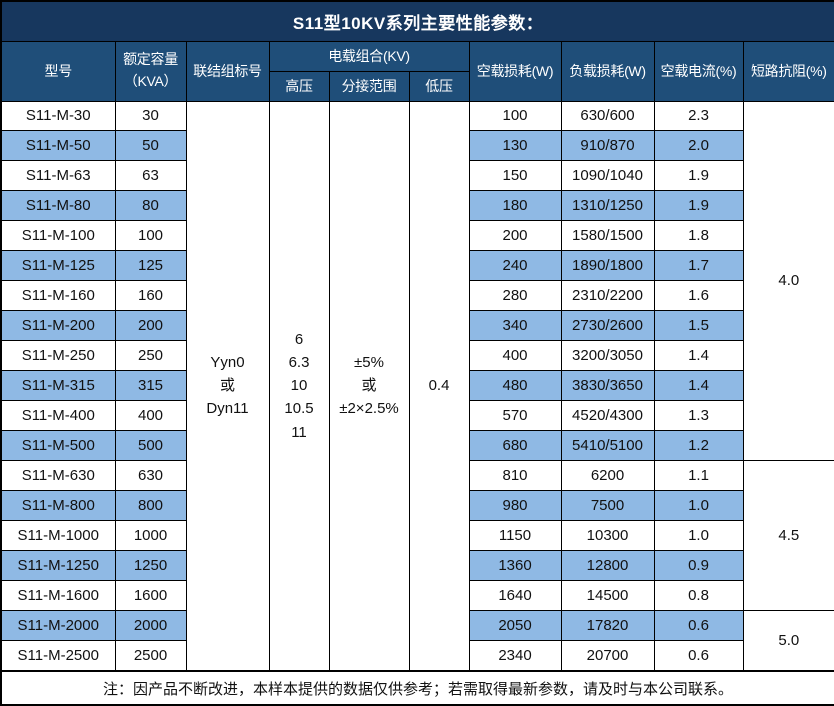 The height and width of the screenshot is (706, 834). I want to click on col-header-low-voltage: 低压, so click(439, 86).